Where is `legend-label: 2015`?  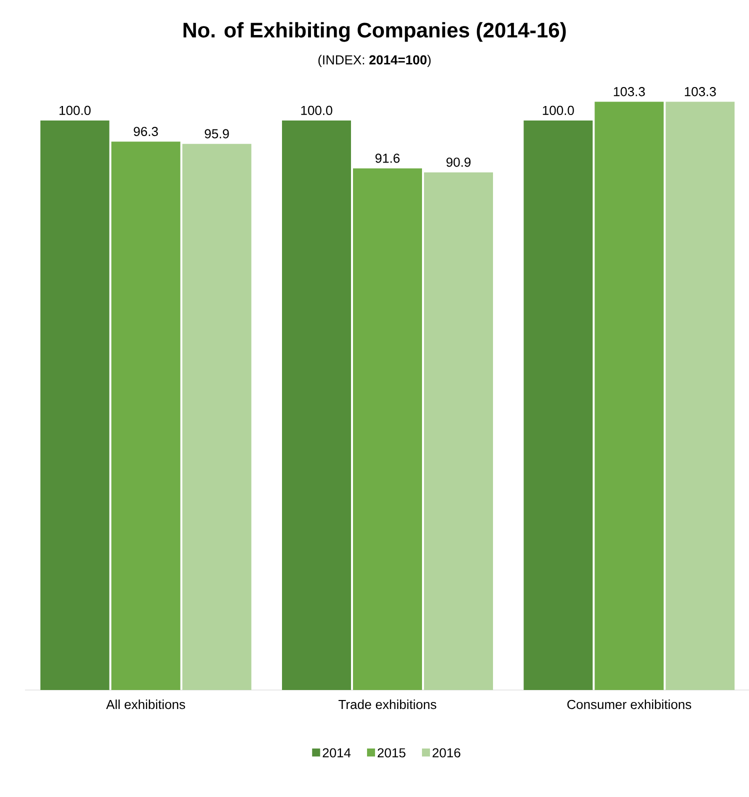
legend-label: 2015 is located at coordinates (392, 753).